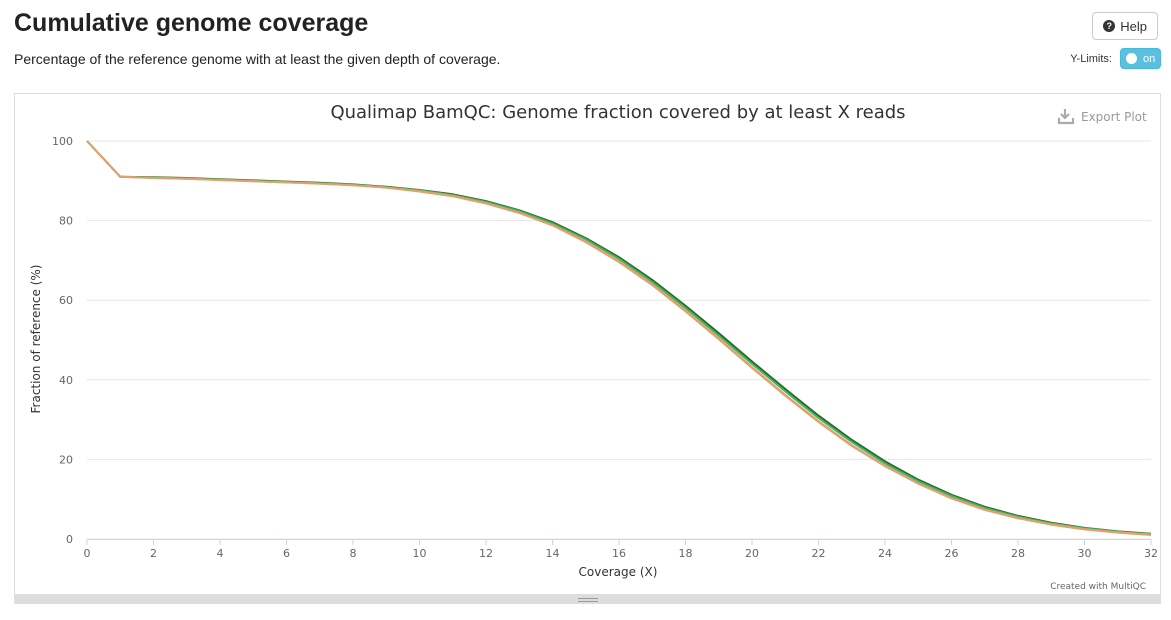 The width and height of the screenshot is (1171, 620). Describe the element at coordinates (420, 553) in the screenshot. I see `x-tick-label: 10` at that location.